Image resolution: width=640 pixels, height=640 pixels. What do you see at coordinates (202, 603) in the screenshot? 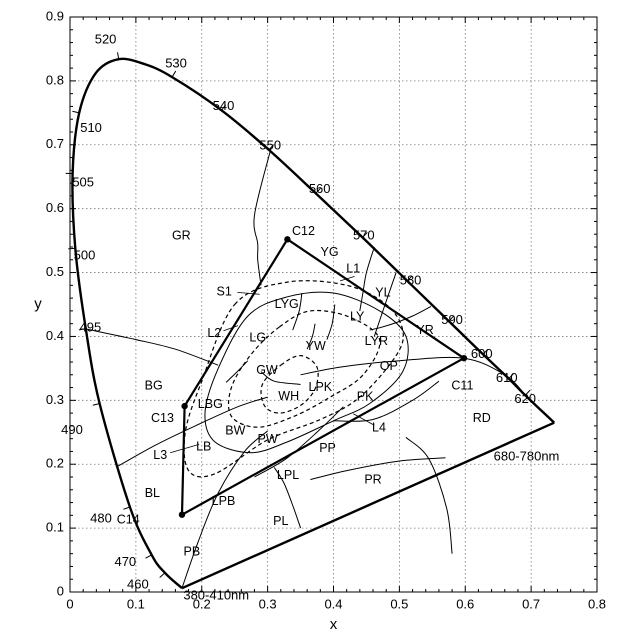
I see `x-tick-label: 0.2` at bounding box center [202, 603].